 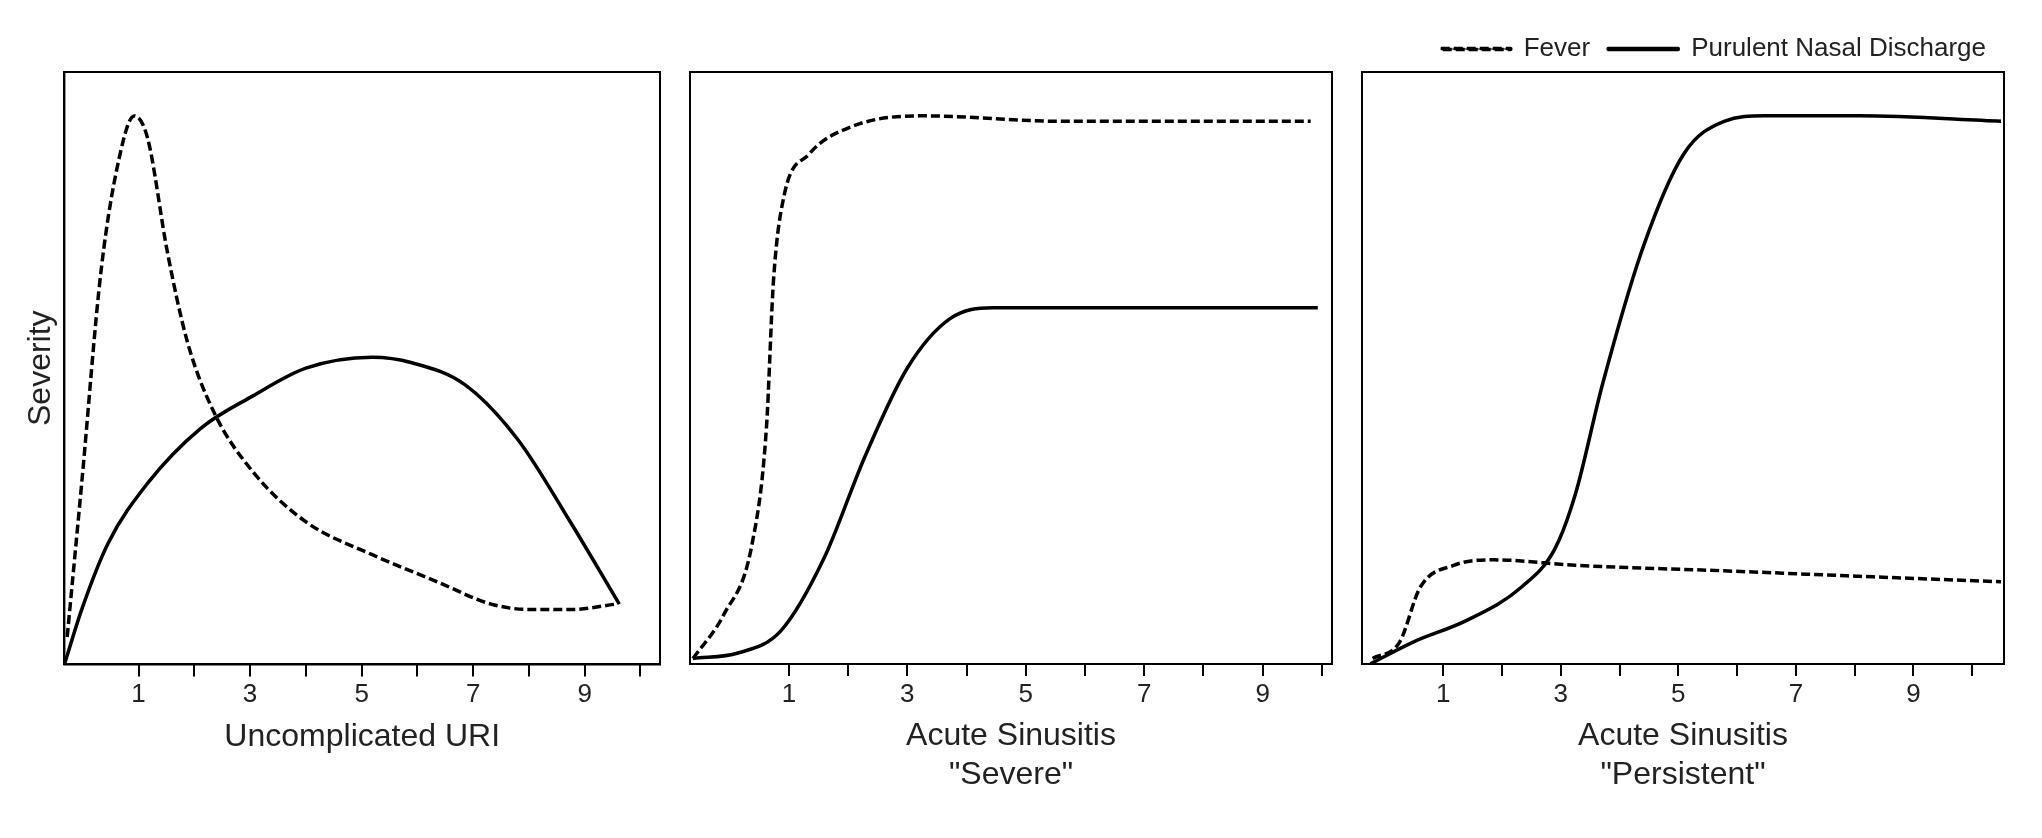 What do you see at coordinates (1011, 753) in the screenshot?
I see `x-axis-title: Acute Sinusitis "Severe"` at bounding box center [1011, 753].